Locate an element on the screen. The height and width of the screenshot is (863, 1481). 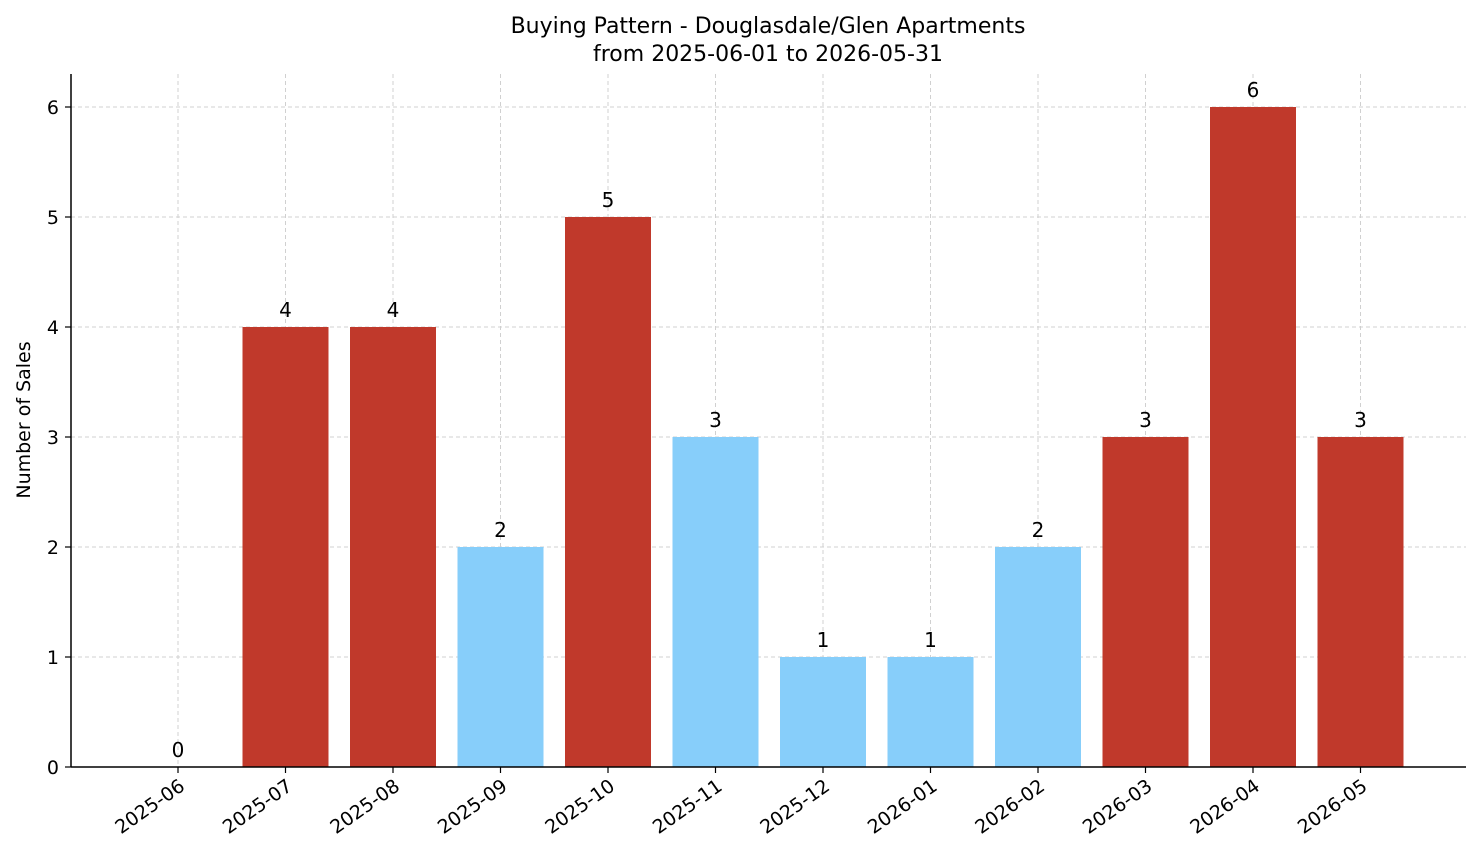
y-tick-label: 0 is located at coordinates (53, 768).